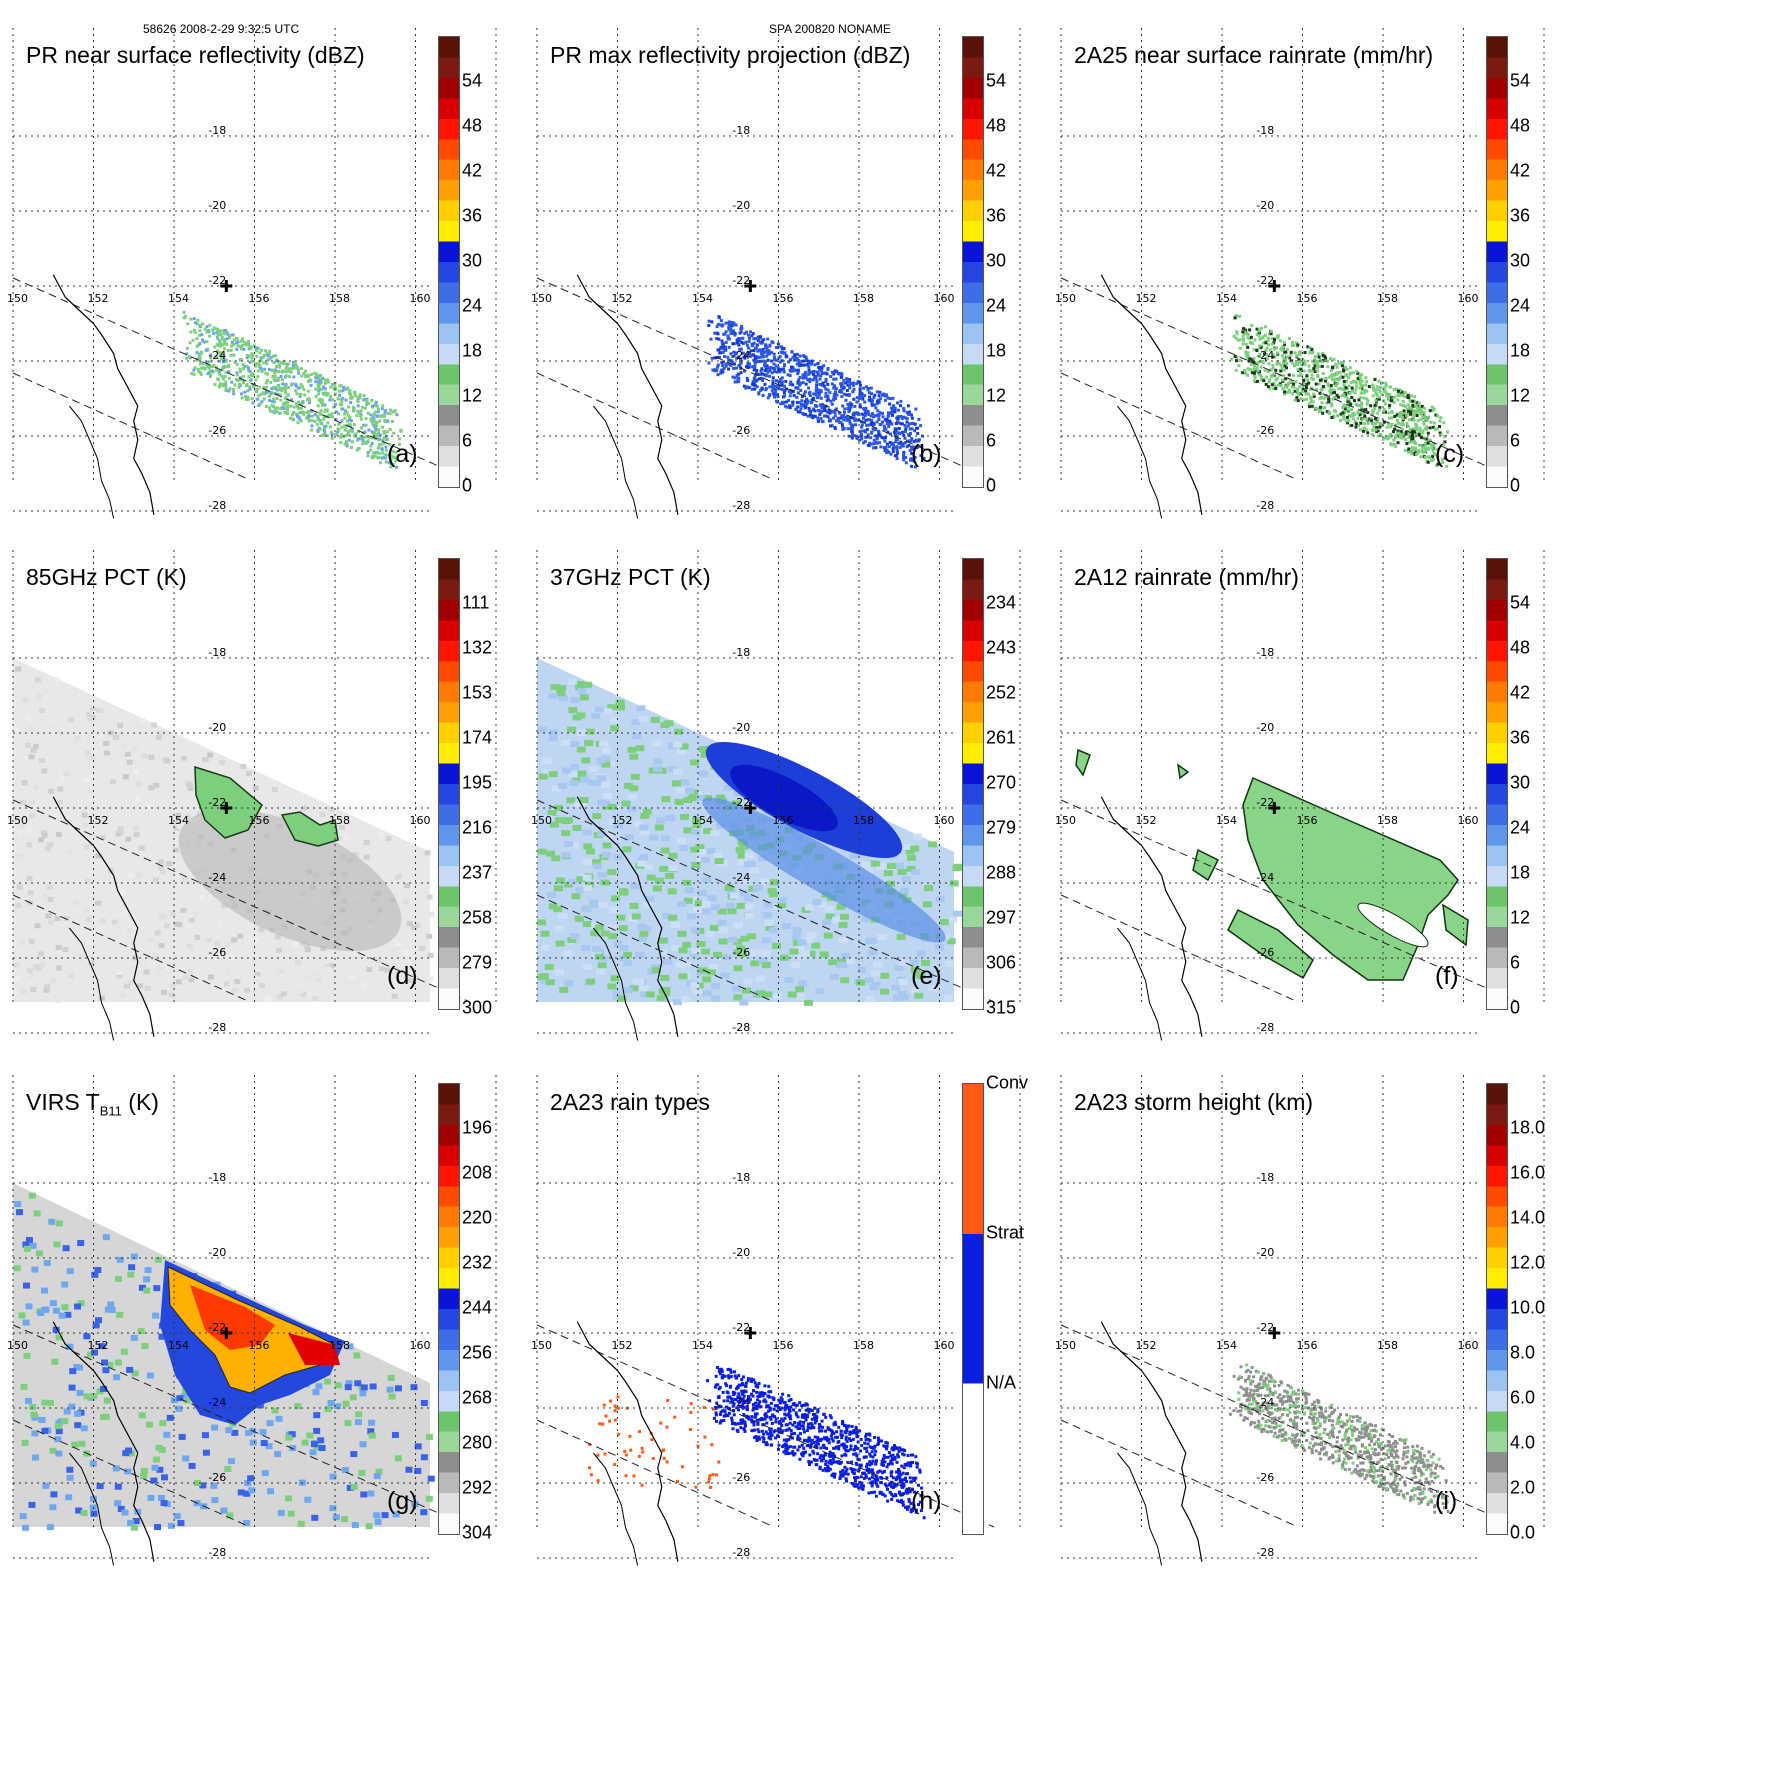 The height and width of the screenshot is (1771, 1771). What do you see at coordinates (765, 901) in the screenshot?
I see `swath-edge-upper` at bounding box center [765, 901].